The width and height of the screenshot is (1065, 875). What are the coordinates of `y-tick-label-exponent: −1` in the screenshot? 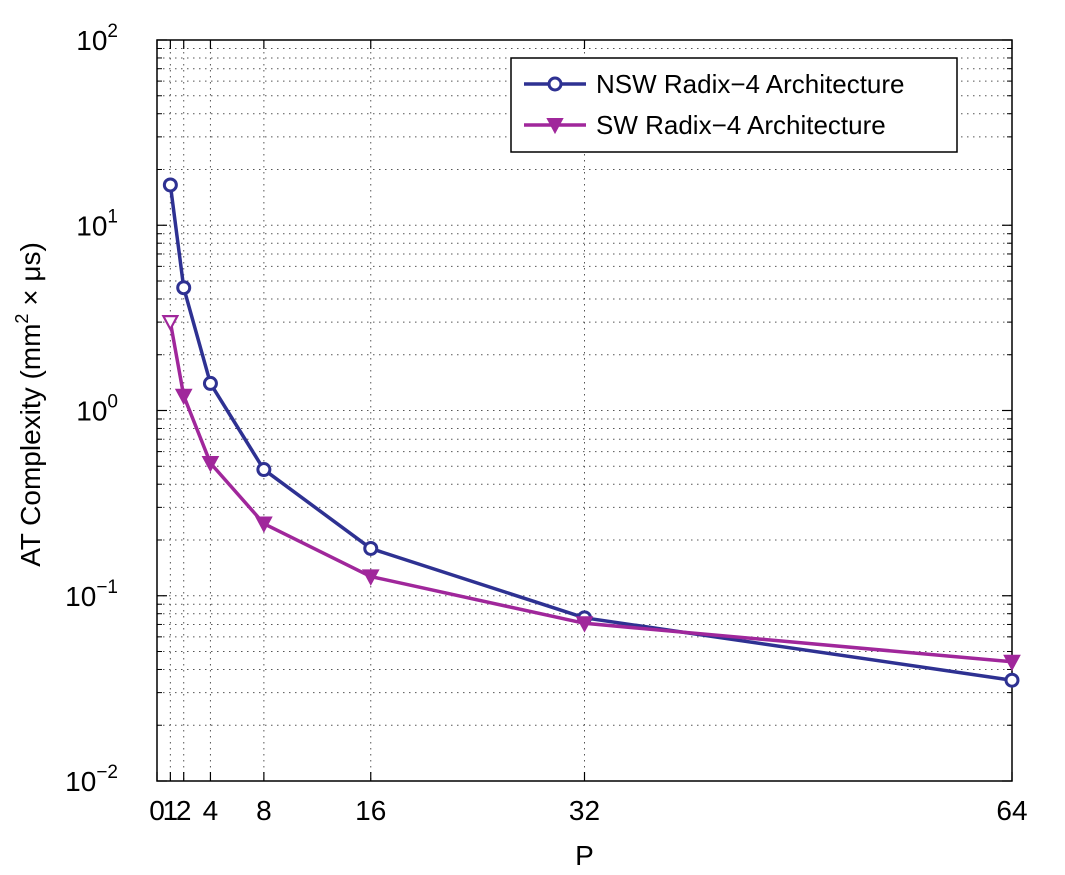 It's located at (107, 587).